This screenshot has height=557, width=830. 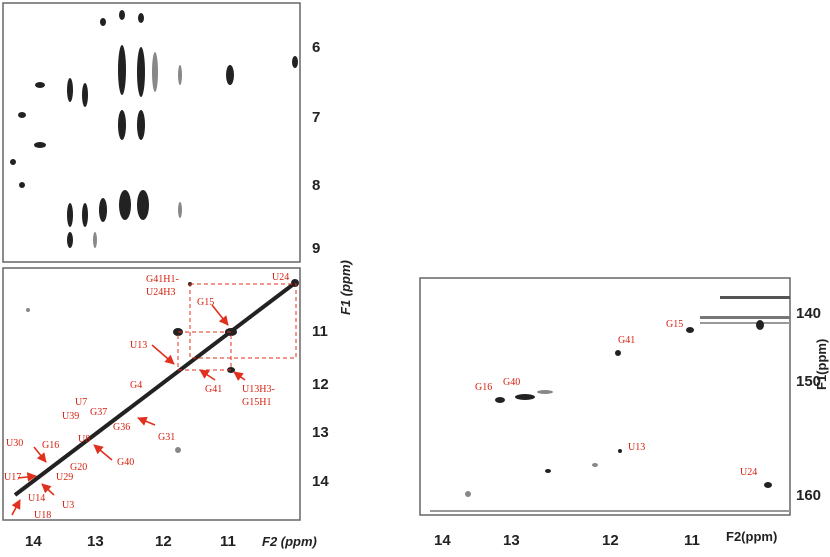 I want to click on peak-label: G15H1, so click(x=256, y=402).